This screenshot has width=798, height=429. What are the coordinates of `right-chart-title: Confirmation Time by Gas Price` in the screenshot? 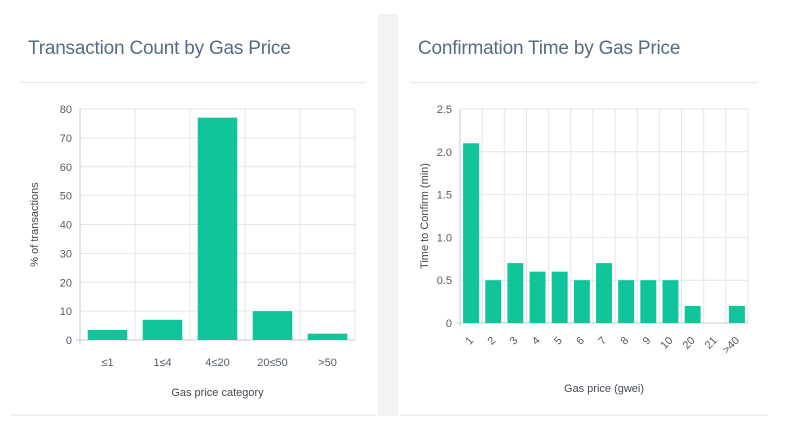 It's located at (549, 48).